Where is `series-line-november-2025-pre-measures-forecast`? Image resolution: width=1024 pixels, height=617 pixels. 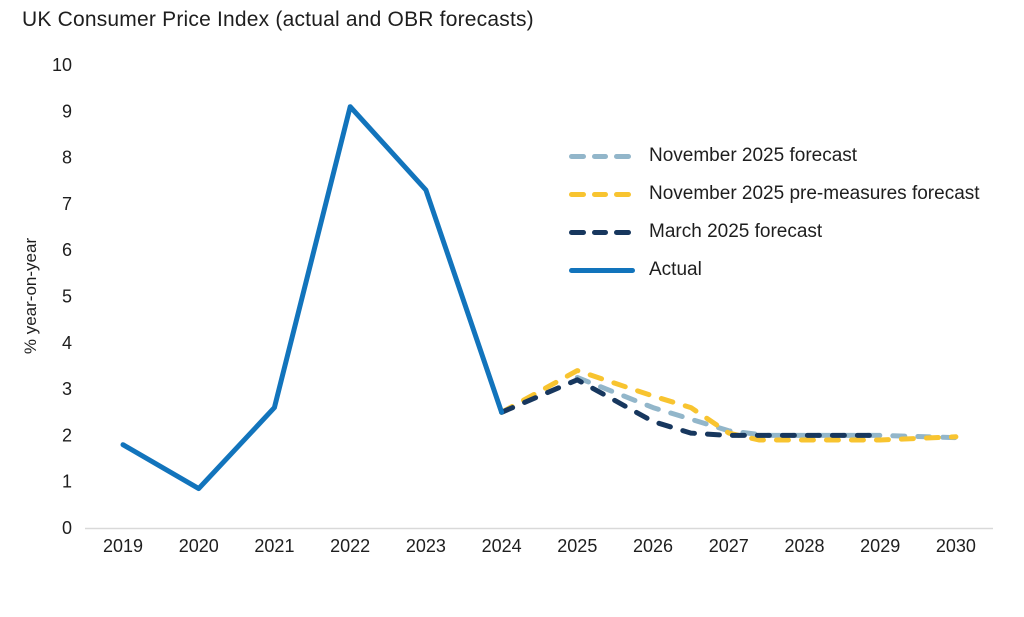 series-line-november-2025-pre-measures-forecast is located at coordinates (729, 405).